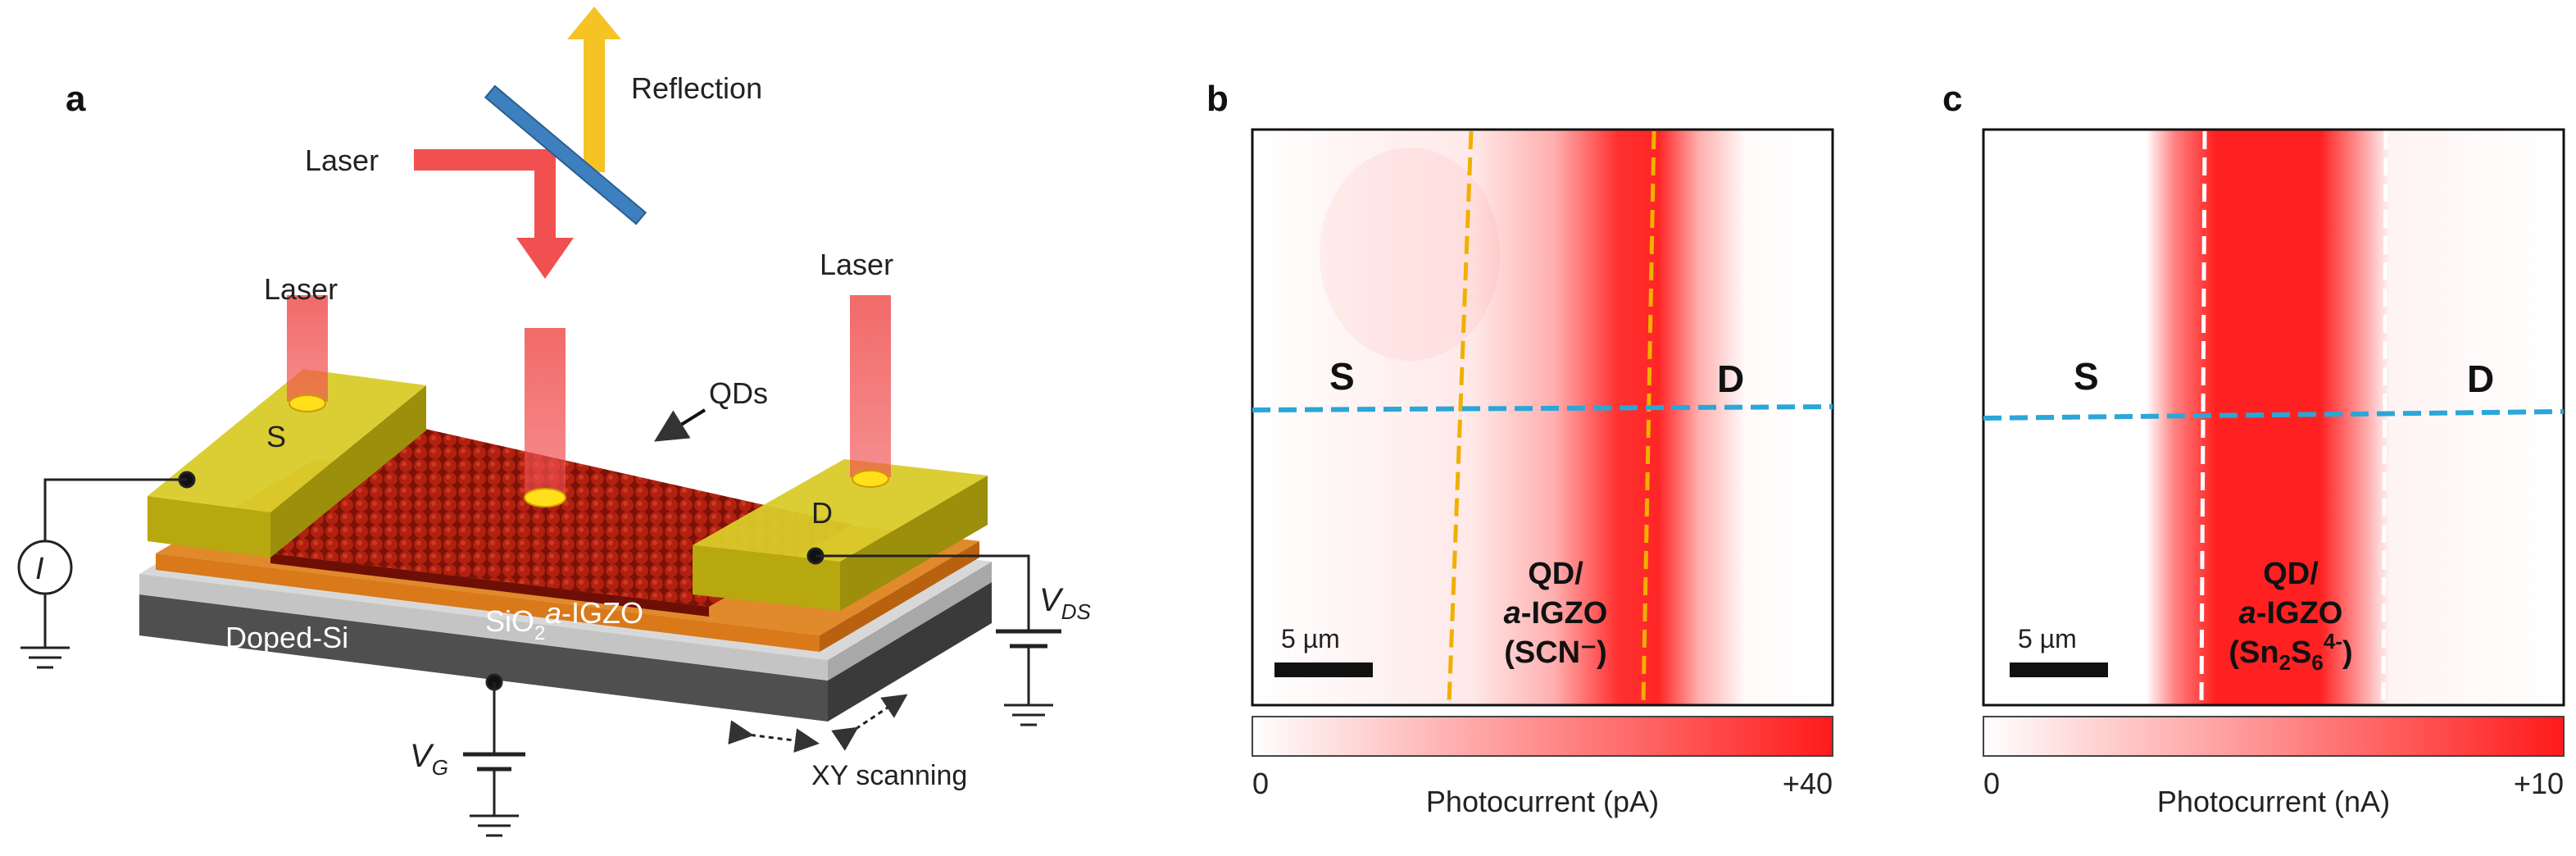 This screenshot has height=856, width=2576. I want to click on drain-label: D, so click(822, 513).